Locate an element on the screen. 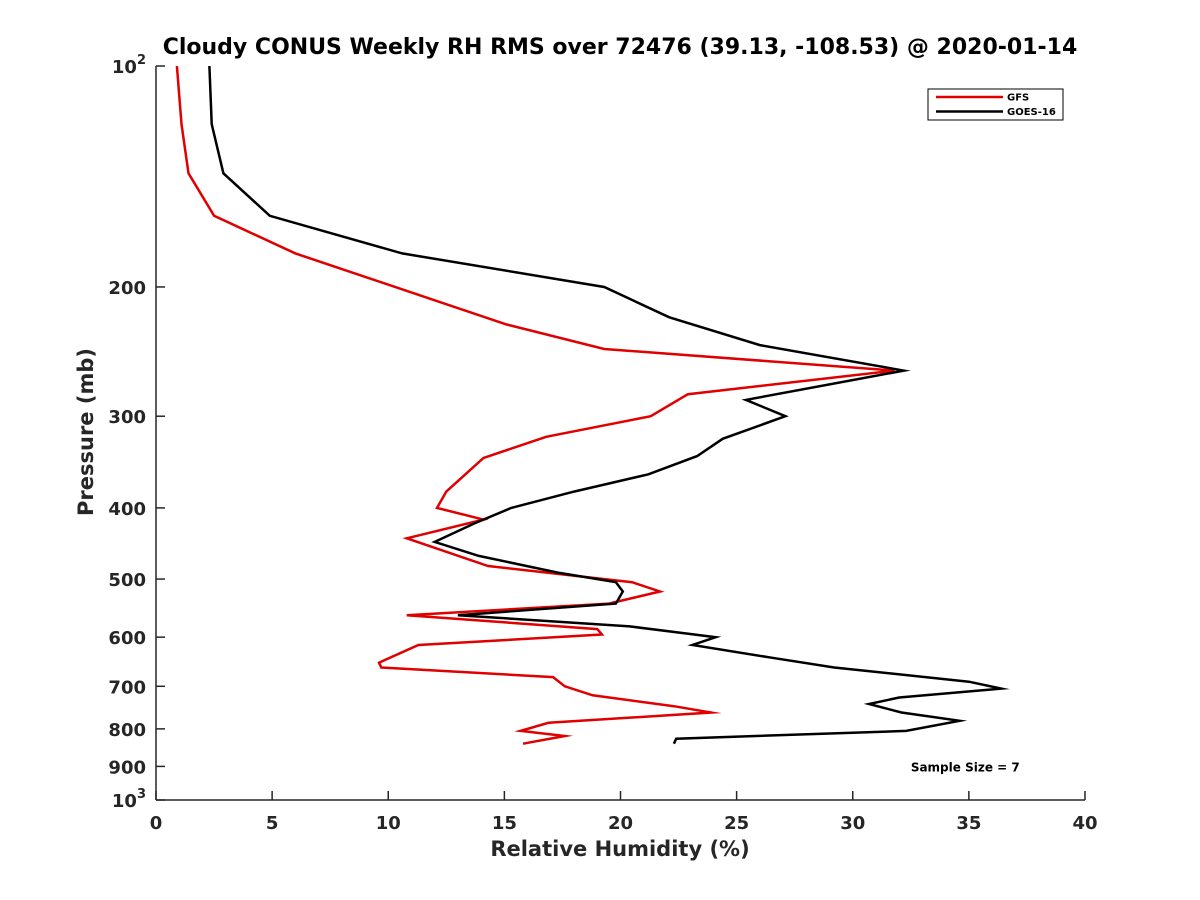  legend-box is located at coordinates (995, 104).